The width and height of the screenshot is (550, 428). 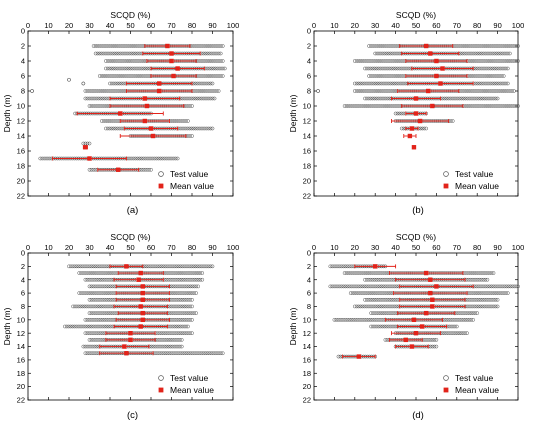 What do you see at coordinates (307, 136) in the screenshot?
I see `y-tick-label: 14` at bounding box center [307, 136].